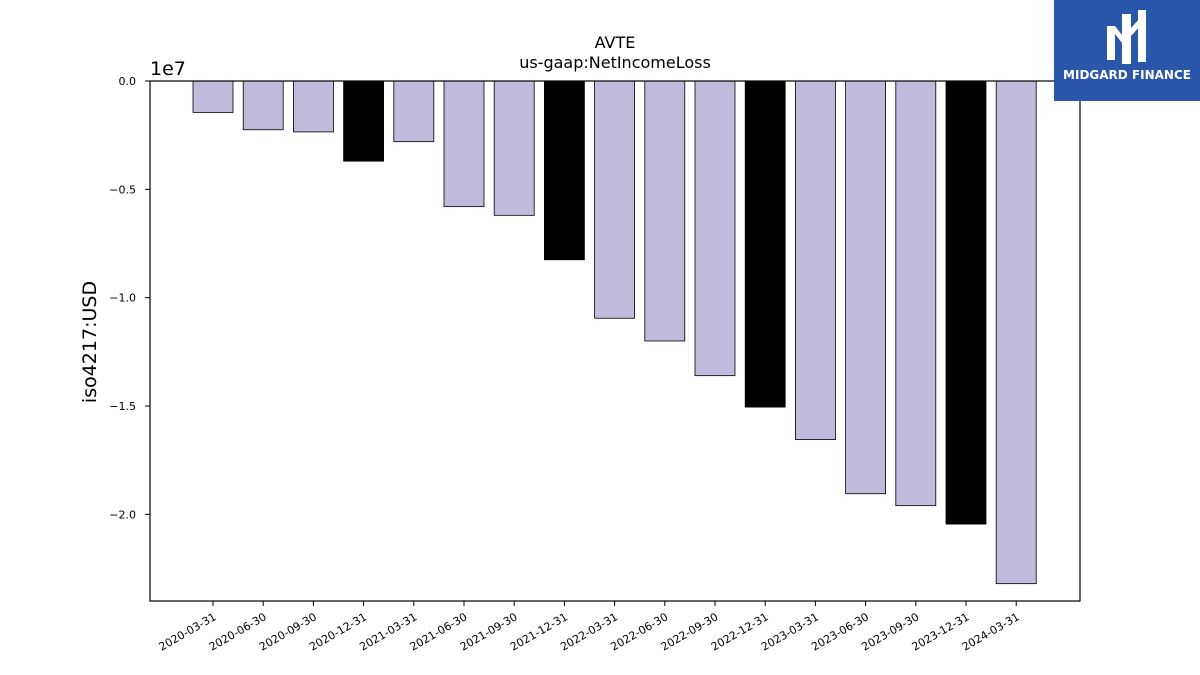 This screenshot has height=675, width=1200. What do you see at coordinates (1126, 37) in the screenshot?
I see `midgard-logo-icon` at bounding box center [1126, 37].